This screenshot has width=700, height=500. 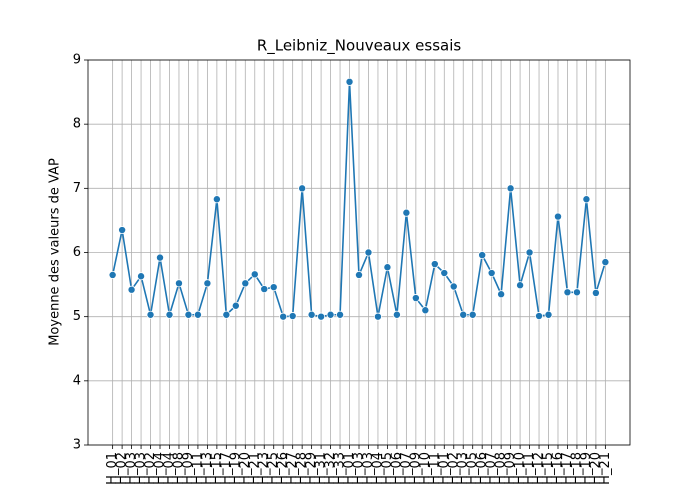 I want to click on y-tick-label: 9, so click(x=77, y=60).